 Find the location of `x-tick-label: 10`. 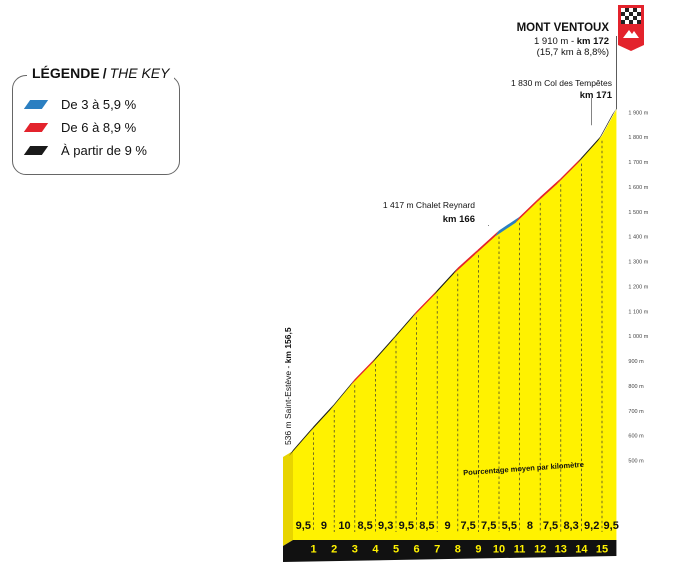

x-tick-label: 10 is located at coordinates (499, 550).